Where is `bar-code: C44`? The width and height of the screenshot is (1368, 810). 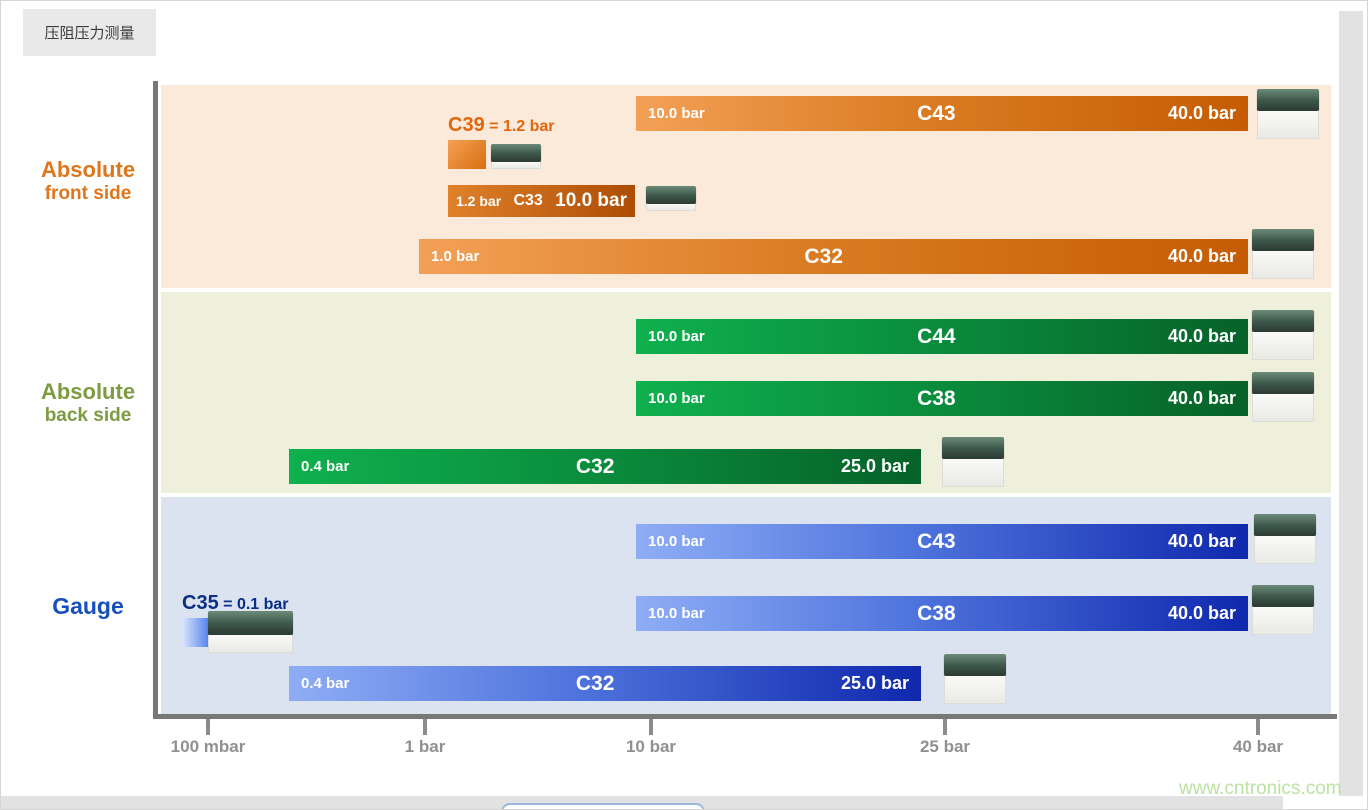 bar-code: C44 is located at coordinates (936, 336).